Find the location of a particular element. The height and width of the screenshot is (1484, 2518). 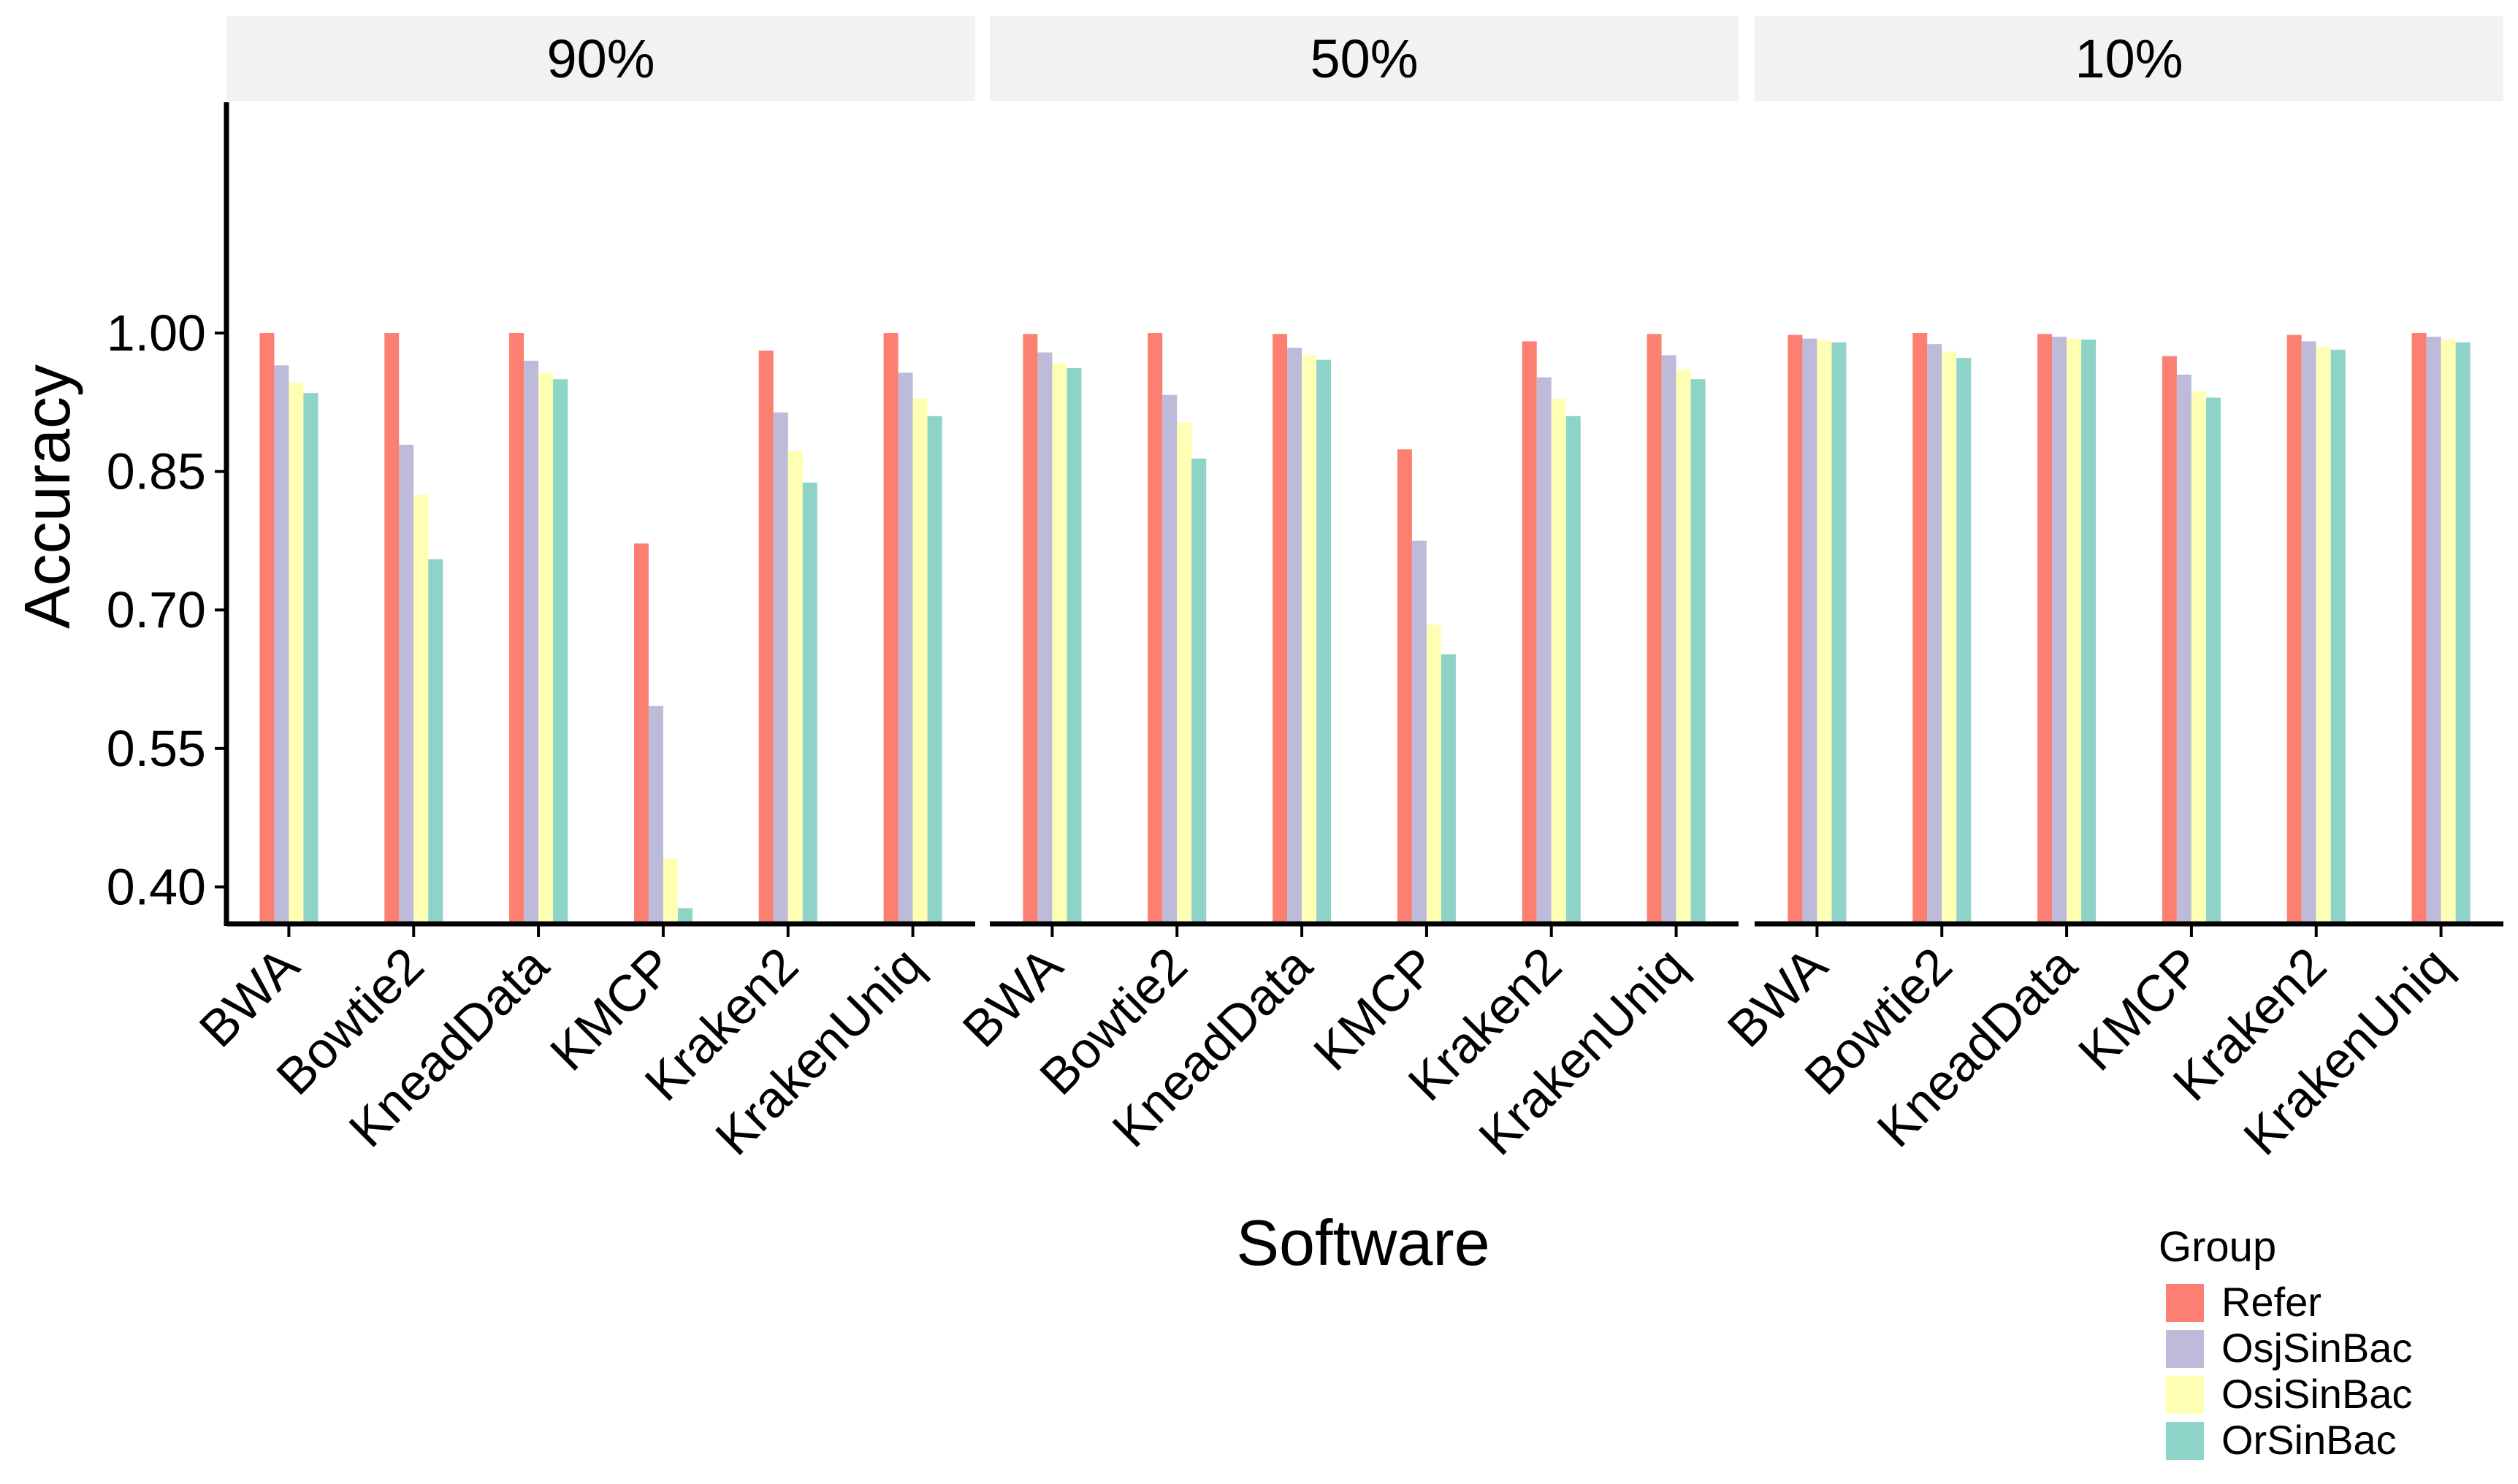

legend-label: OsiSinBac is located at coordinates (2316, 1394).